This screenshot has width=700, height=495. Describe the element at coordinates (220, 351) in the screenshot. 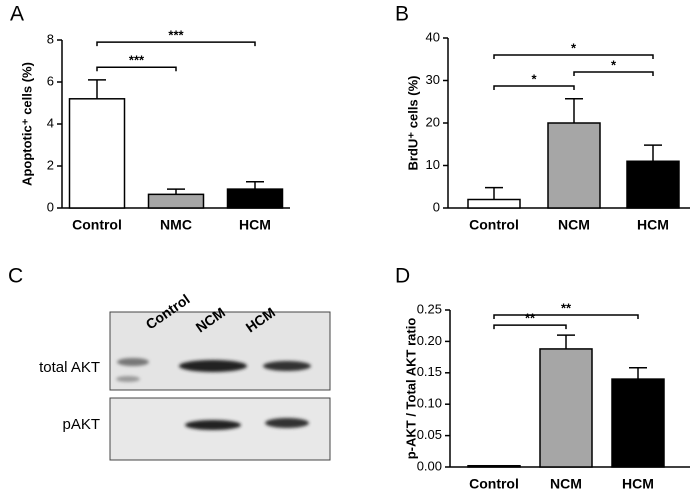

I see `blot-strip` at that location.